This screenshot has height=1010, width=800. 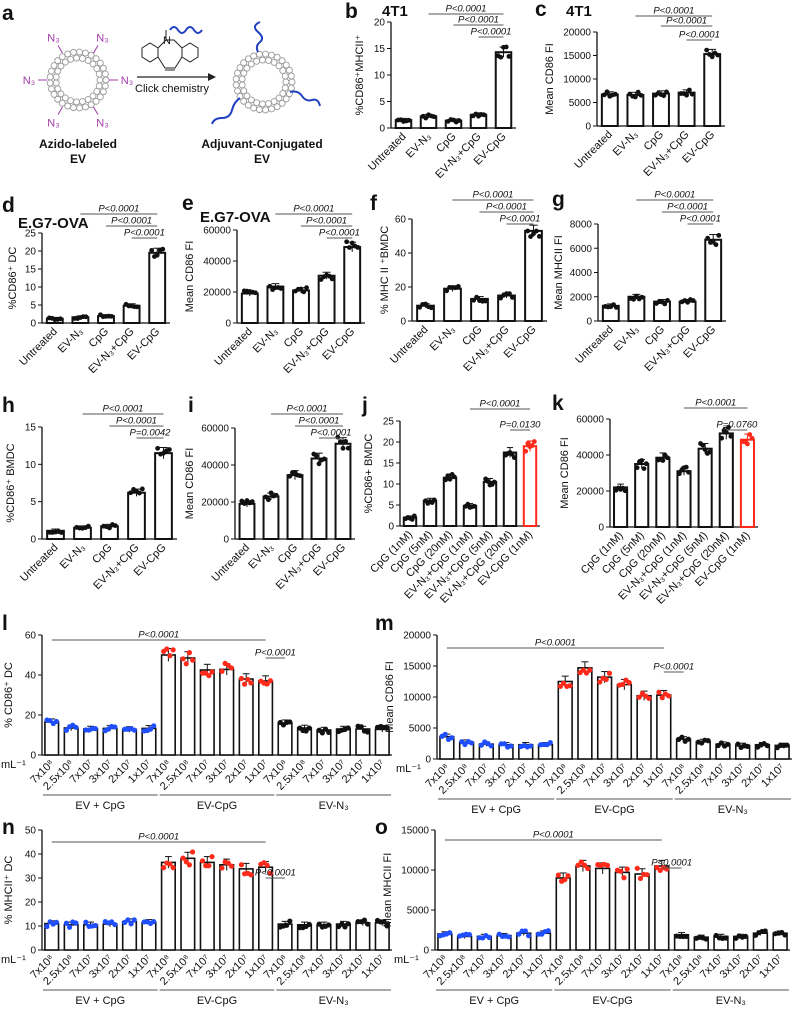 What do you see at coordinates (8, 205) in the screenshot?
I see `panel-letter: d` at bounding box center [8, 205].